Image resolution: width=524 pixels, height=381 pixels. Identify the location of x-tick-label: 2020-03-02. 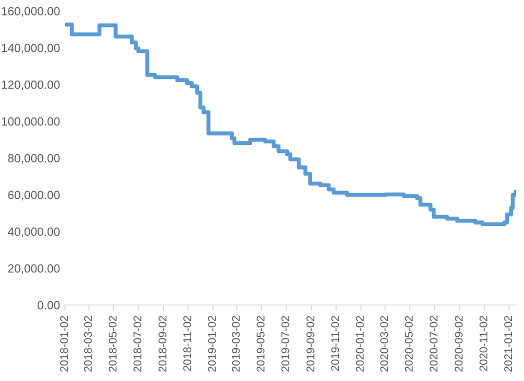
(384, 344).